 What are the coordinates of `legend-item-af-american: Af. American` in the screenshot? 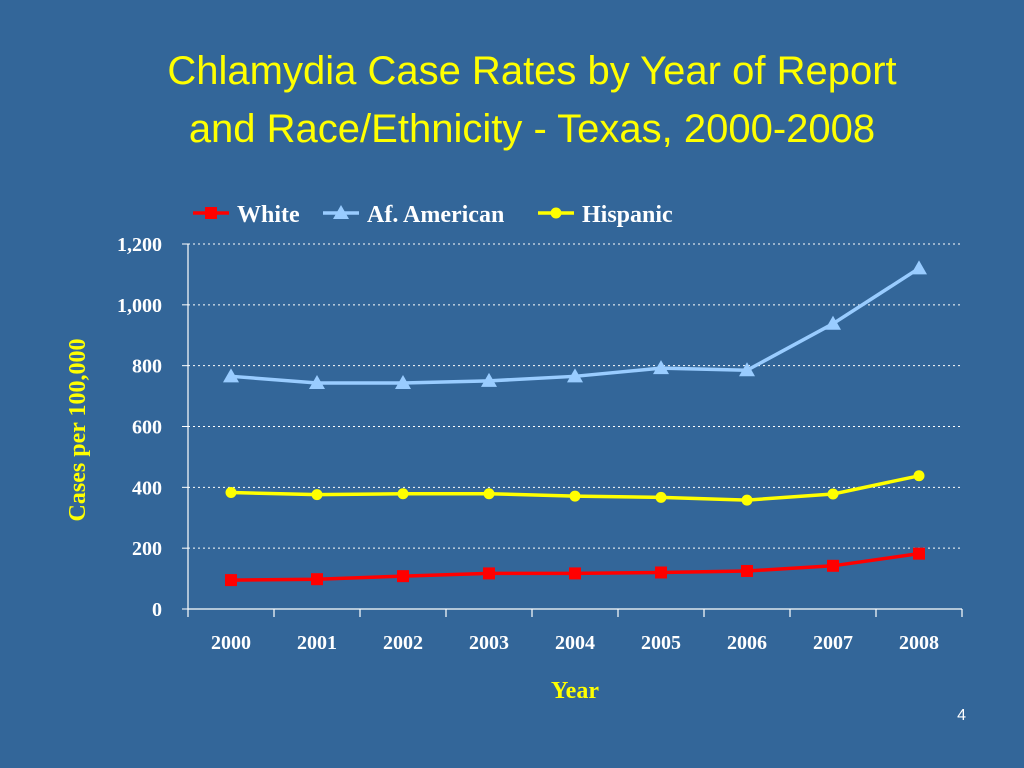 It's located at (413, 215).